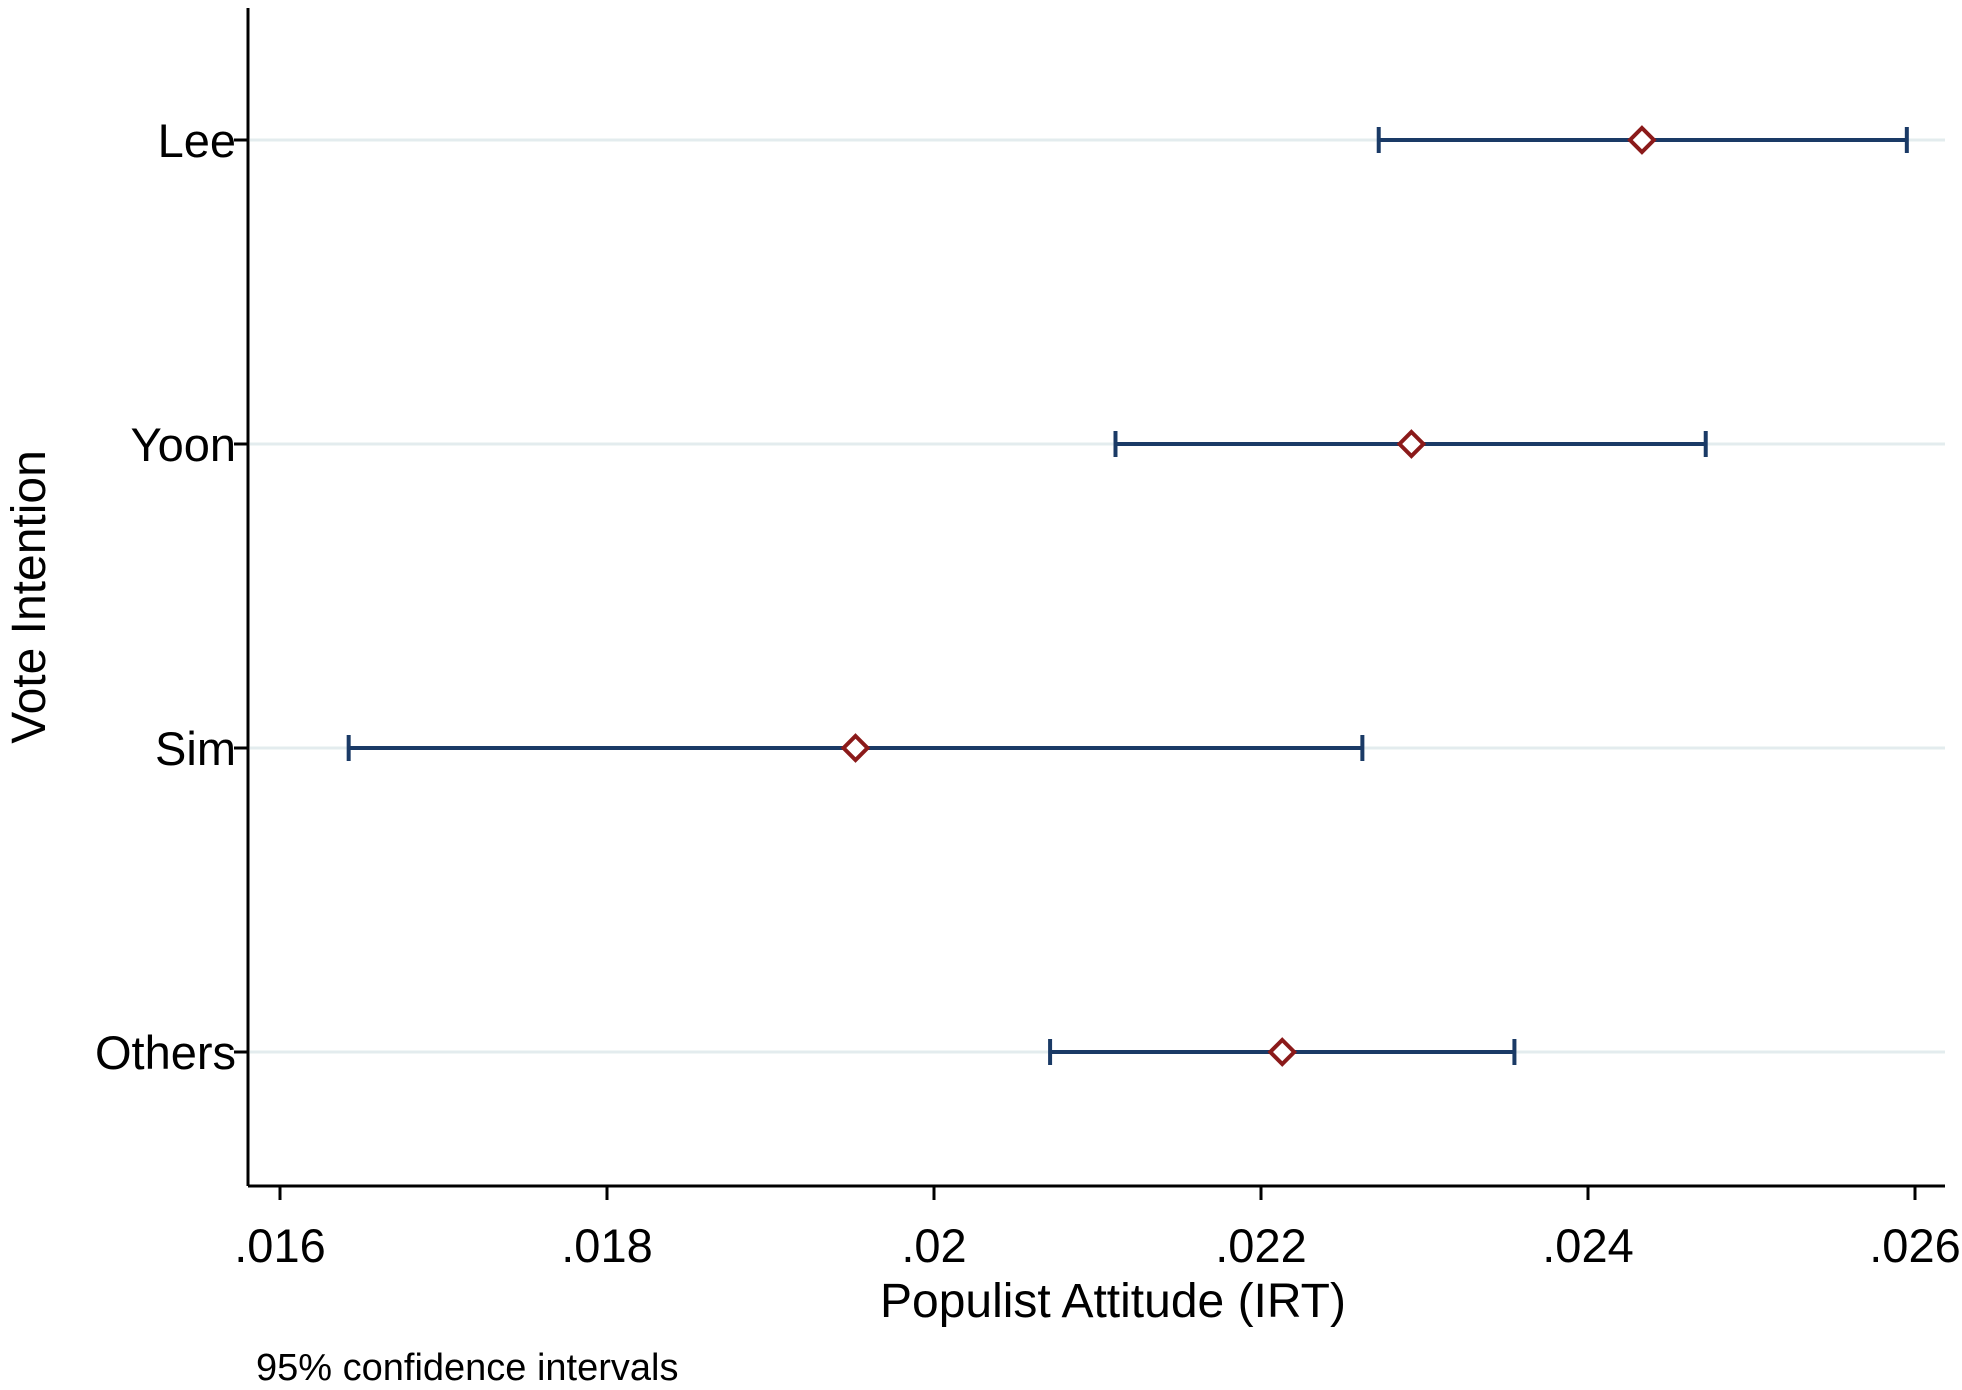 The image size is (1962, 1390). What do you see at coordinates (165, 1052) in the screenshot?
I see `category-label-others: Others` at bounding box center [165, 1052].